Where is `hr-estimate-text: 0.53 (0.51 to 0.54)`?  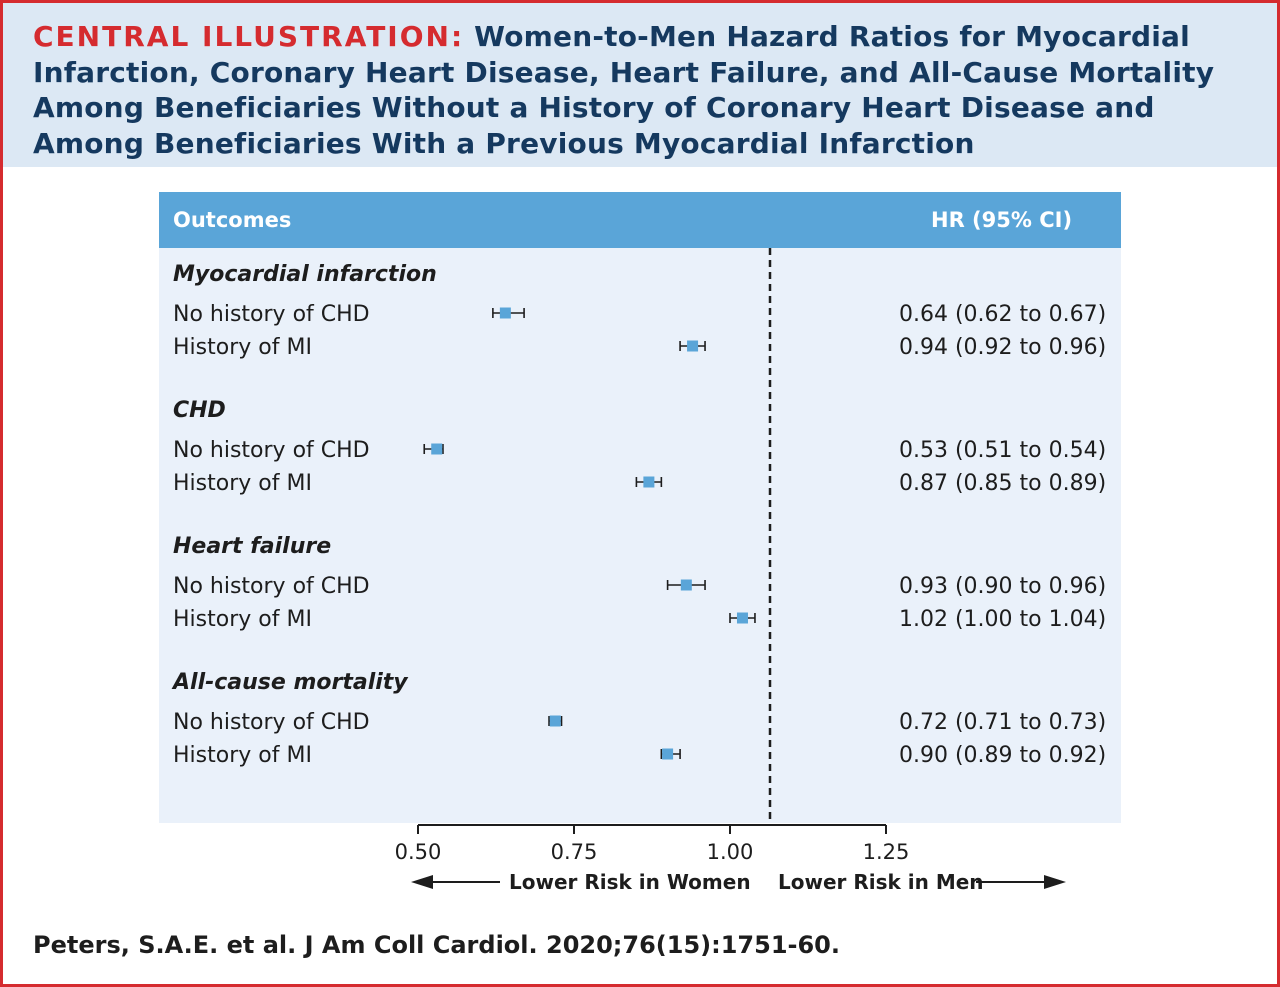
hr-estimate-text: 0.53 (0.51 to 0.54) is located at coordinates (1002, 450).